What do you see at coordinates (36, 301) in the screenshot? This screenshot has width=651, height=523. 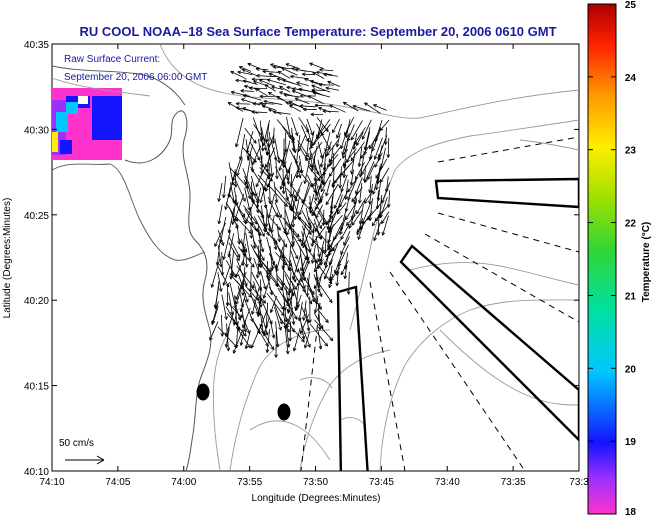 I see `y-tick-label: 40:20` at bounding box center [36, 301].